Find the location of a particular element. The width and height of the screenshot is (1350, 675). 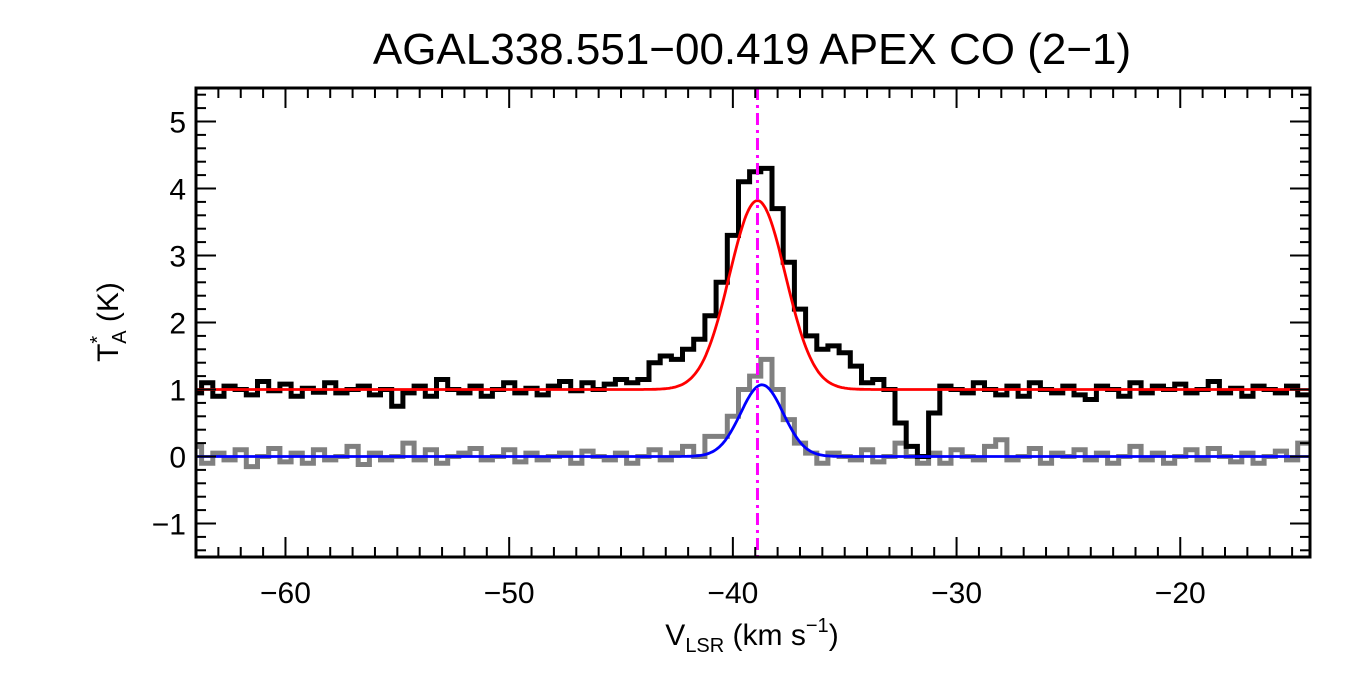

x-tick-label: −50 is located at coordinates (509, 593).